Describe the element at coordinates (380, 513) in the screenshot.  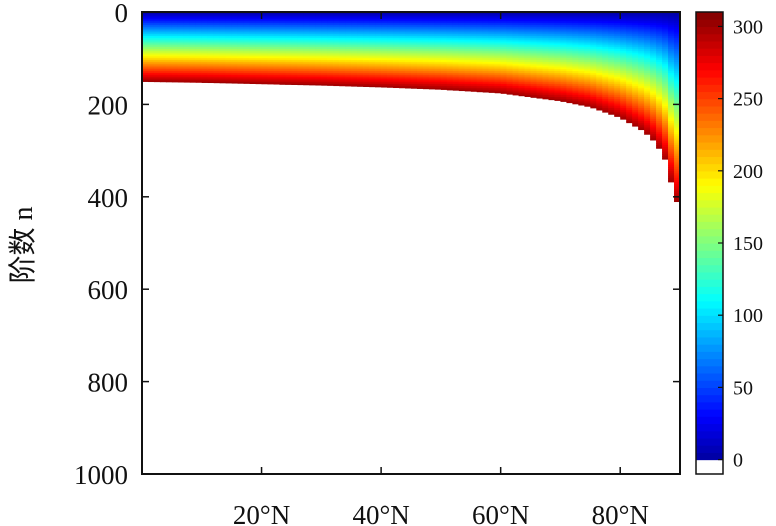
I see `x-tick-label: 40°N` at that location.